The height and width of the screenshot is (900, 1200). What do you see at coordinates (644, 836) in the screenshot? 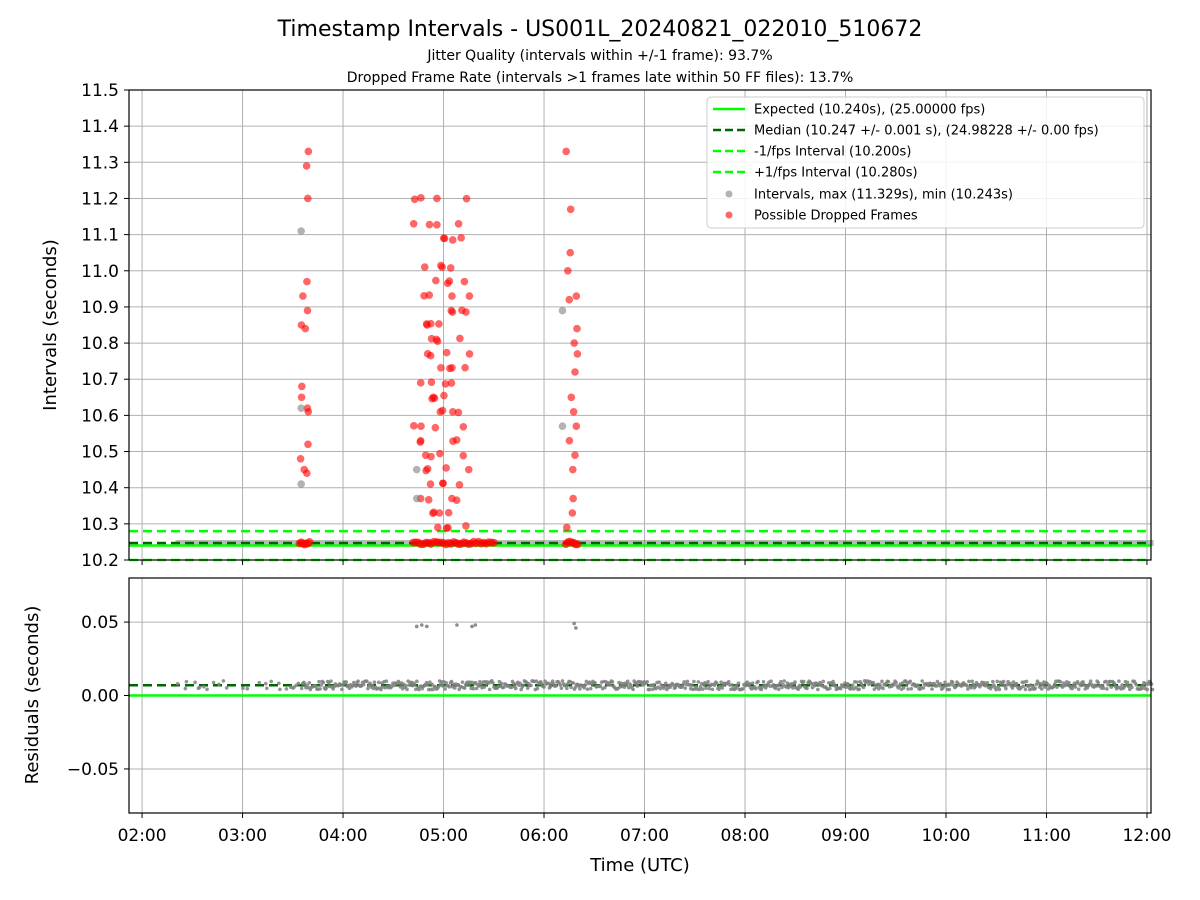
I see `x-tick-label: 07:00` at bounding box center [644, 836].